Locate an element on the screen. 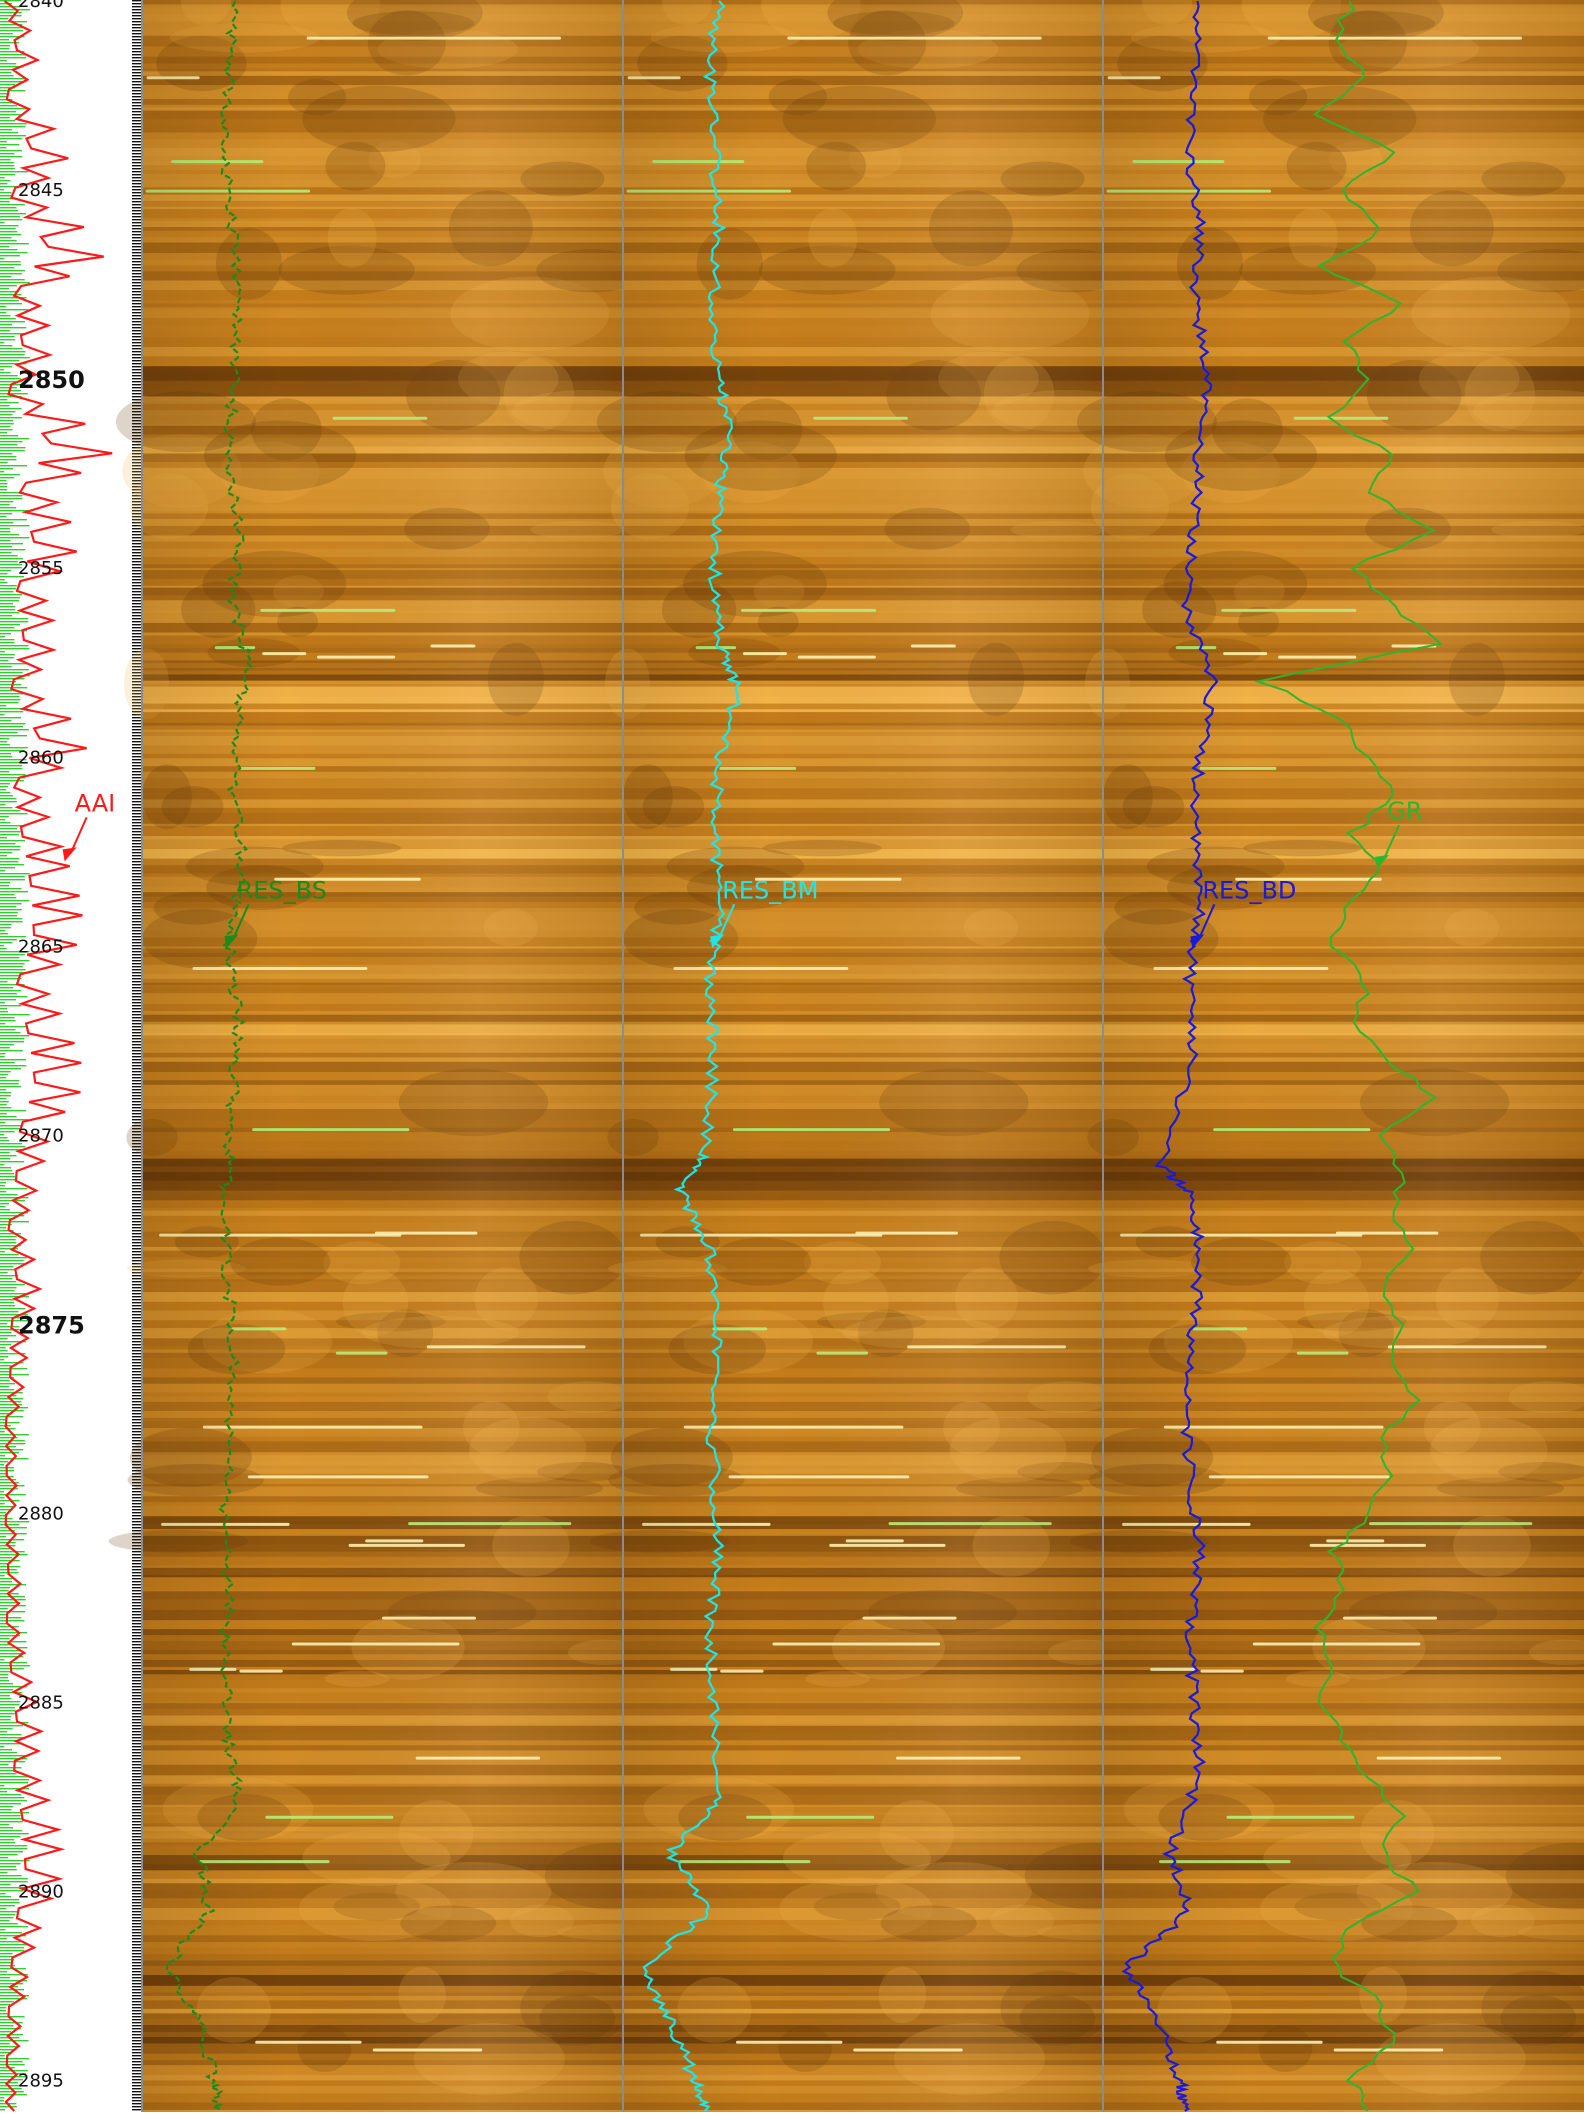  depth-tick-2890: 2890 is located at coordinates (41, 1892).